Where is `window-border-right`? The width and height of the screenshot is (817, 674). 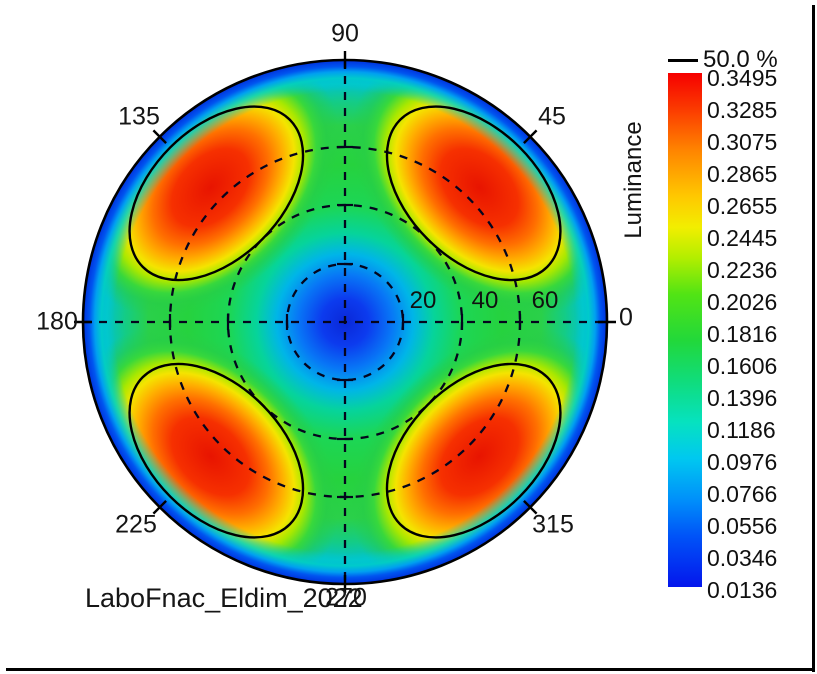
window-border-right is located at coordinates (813, 338).